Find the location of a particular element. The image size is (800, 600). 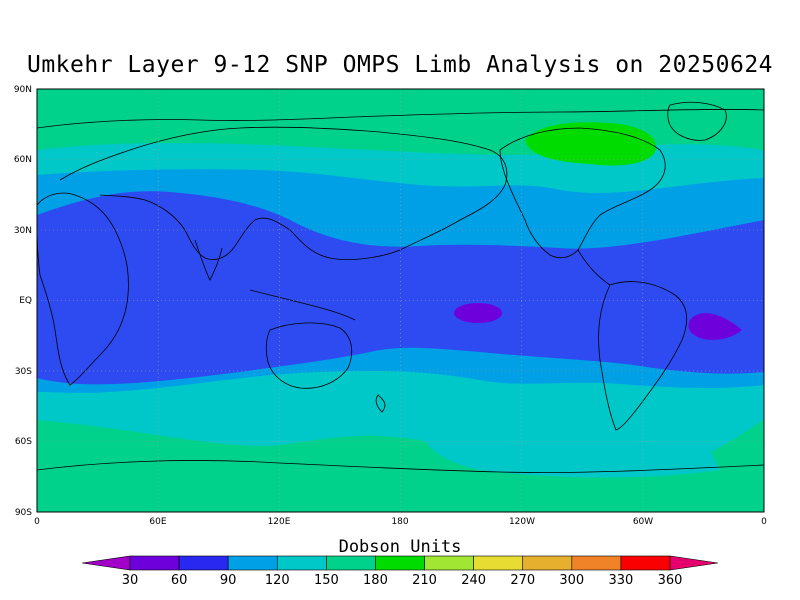

coastline-se-asia-islands is located at coordinates (302, 305).